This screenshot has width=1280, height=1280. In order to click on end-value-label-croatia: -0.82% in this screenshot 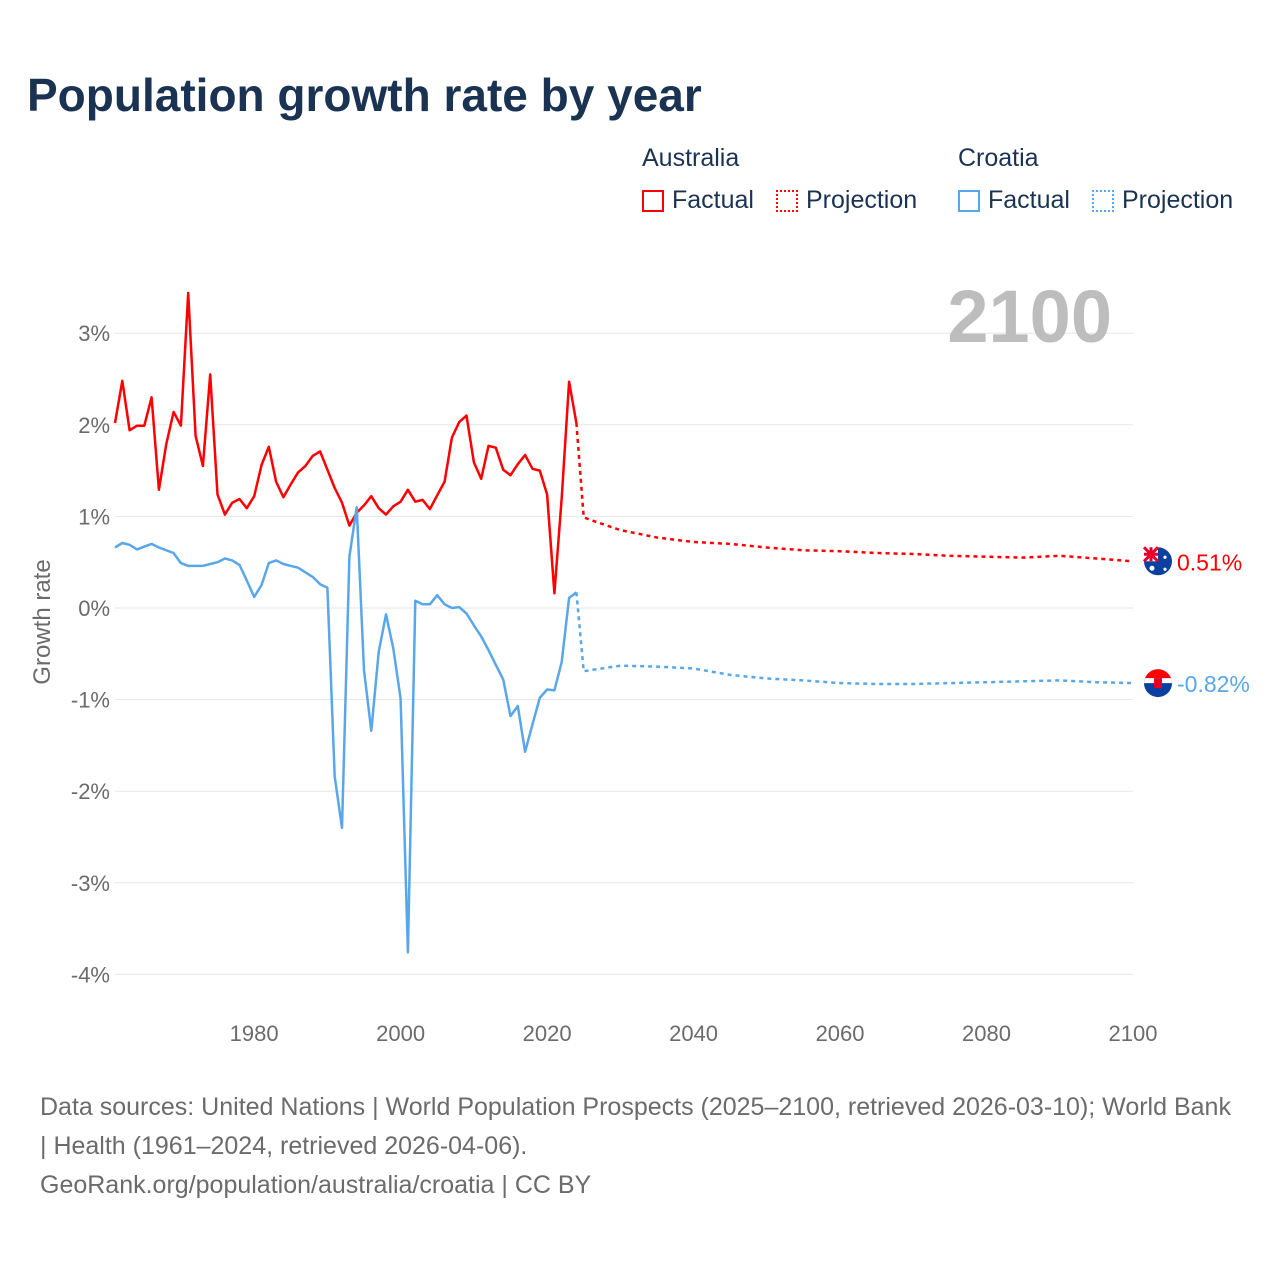, I will do `click(1213, 684)`.